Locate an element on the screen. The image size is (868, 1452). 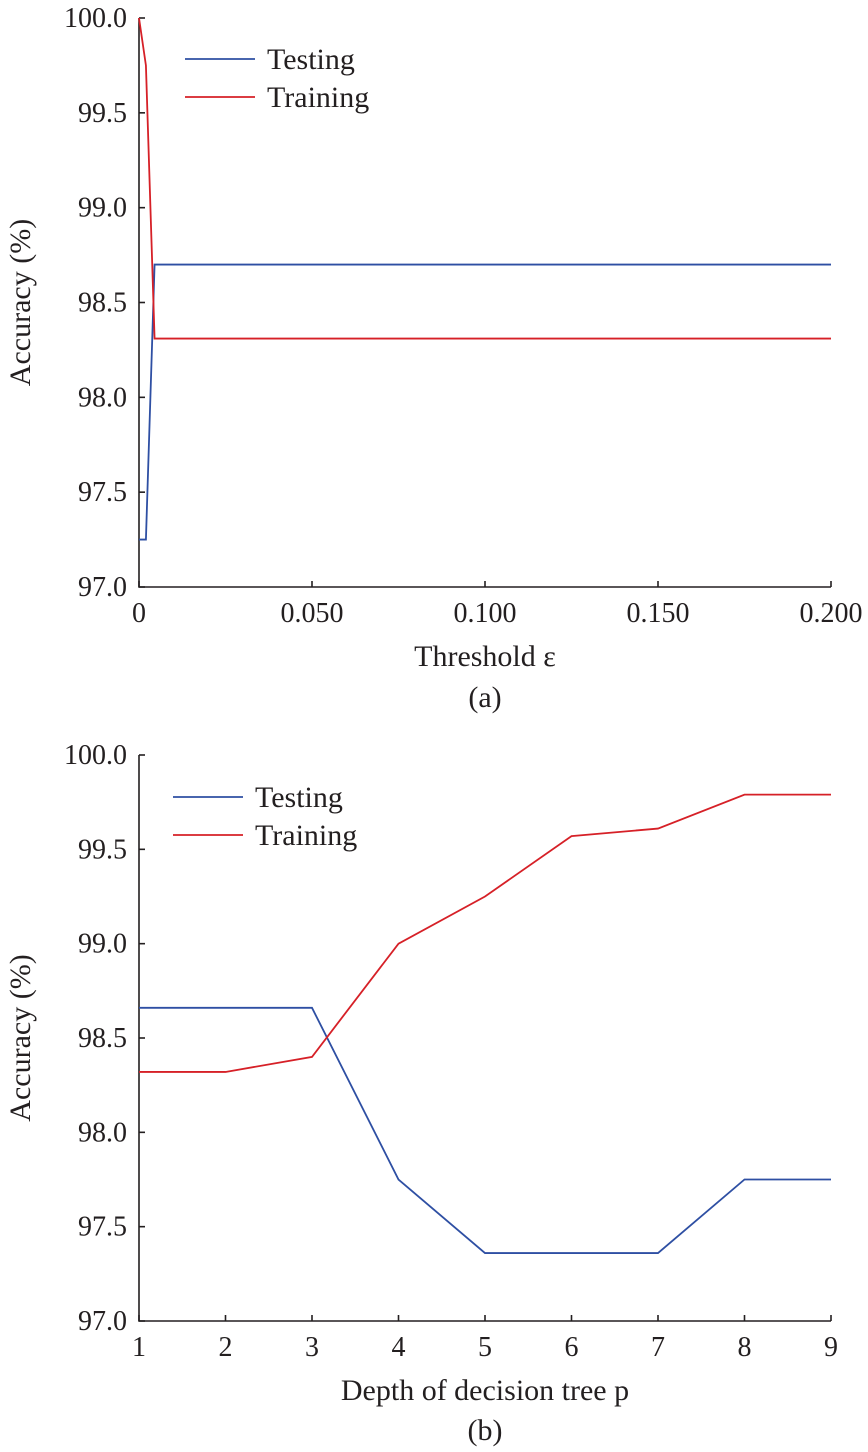
x-tick-label: 0 is located at coordinates (139, 613).